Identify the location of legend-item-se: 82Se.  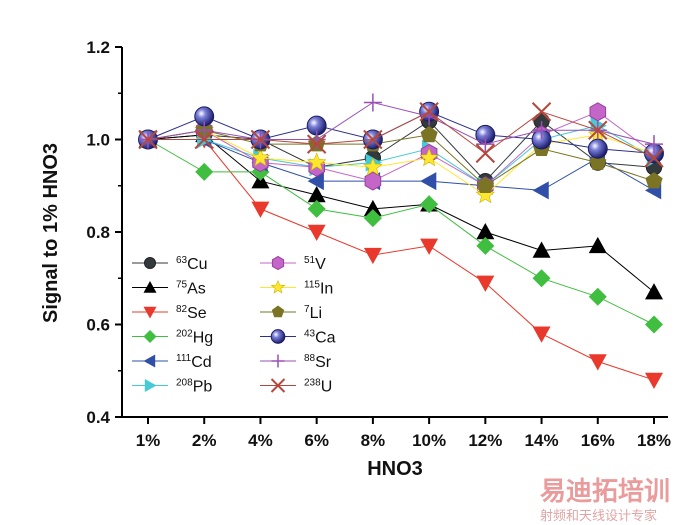
(169, 313).